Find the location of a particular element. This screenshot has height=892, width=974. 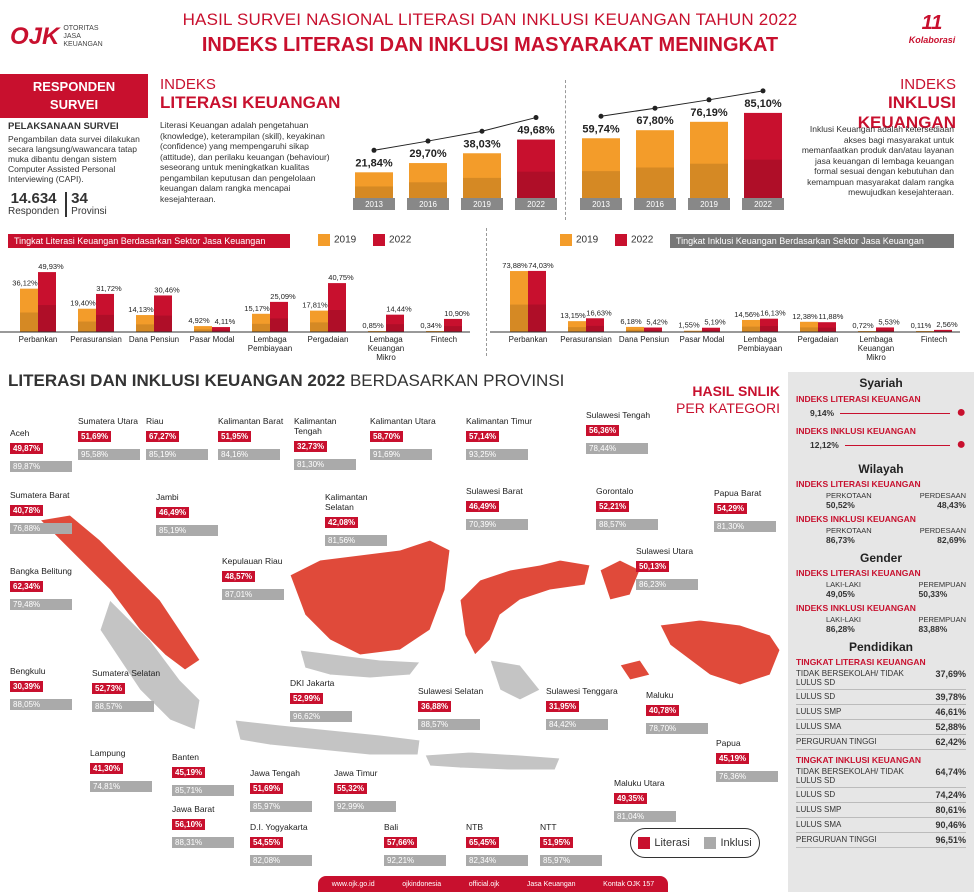

province-name: Sulawesi Tenggara is located at coordinates (582, 691).